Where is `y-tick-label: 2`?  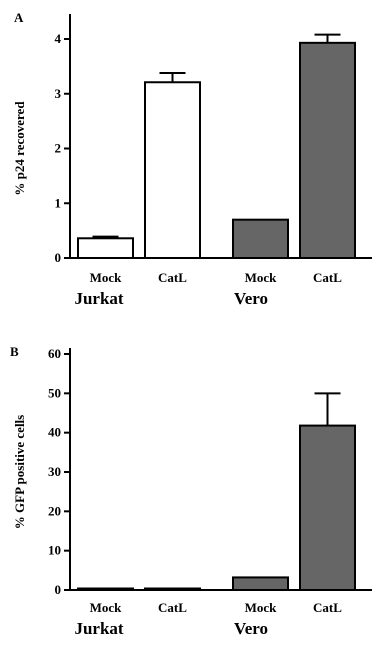
y-tick-label: 2 is located at coordinates (58, 148).